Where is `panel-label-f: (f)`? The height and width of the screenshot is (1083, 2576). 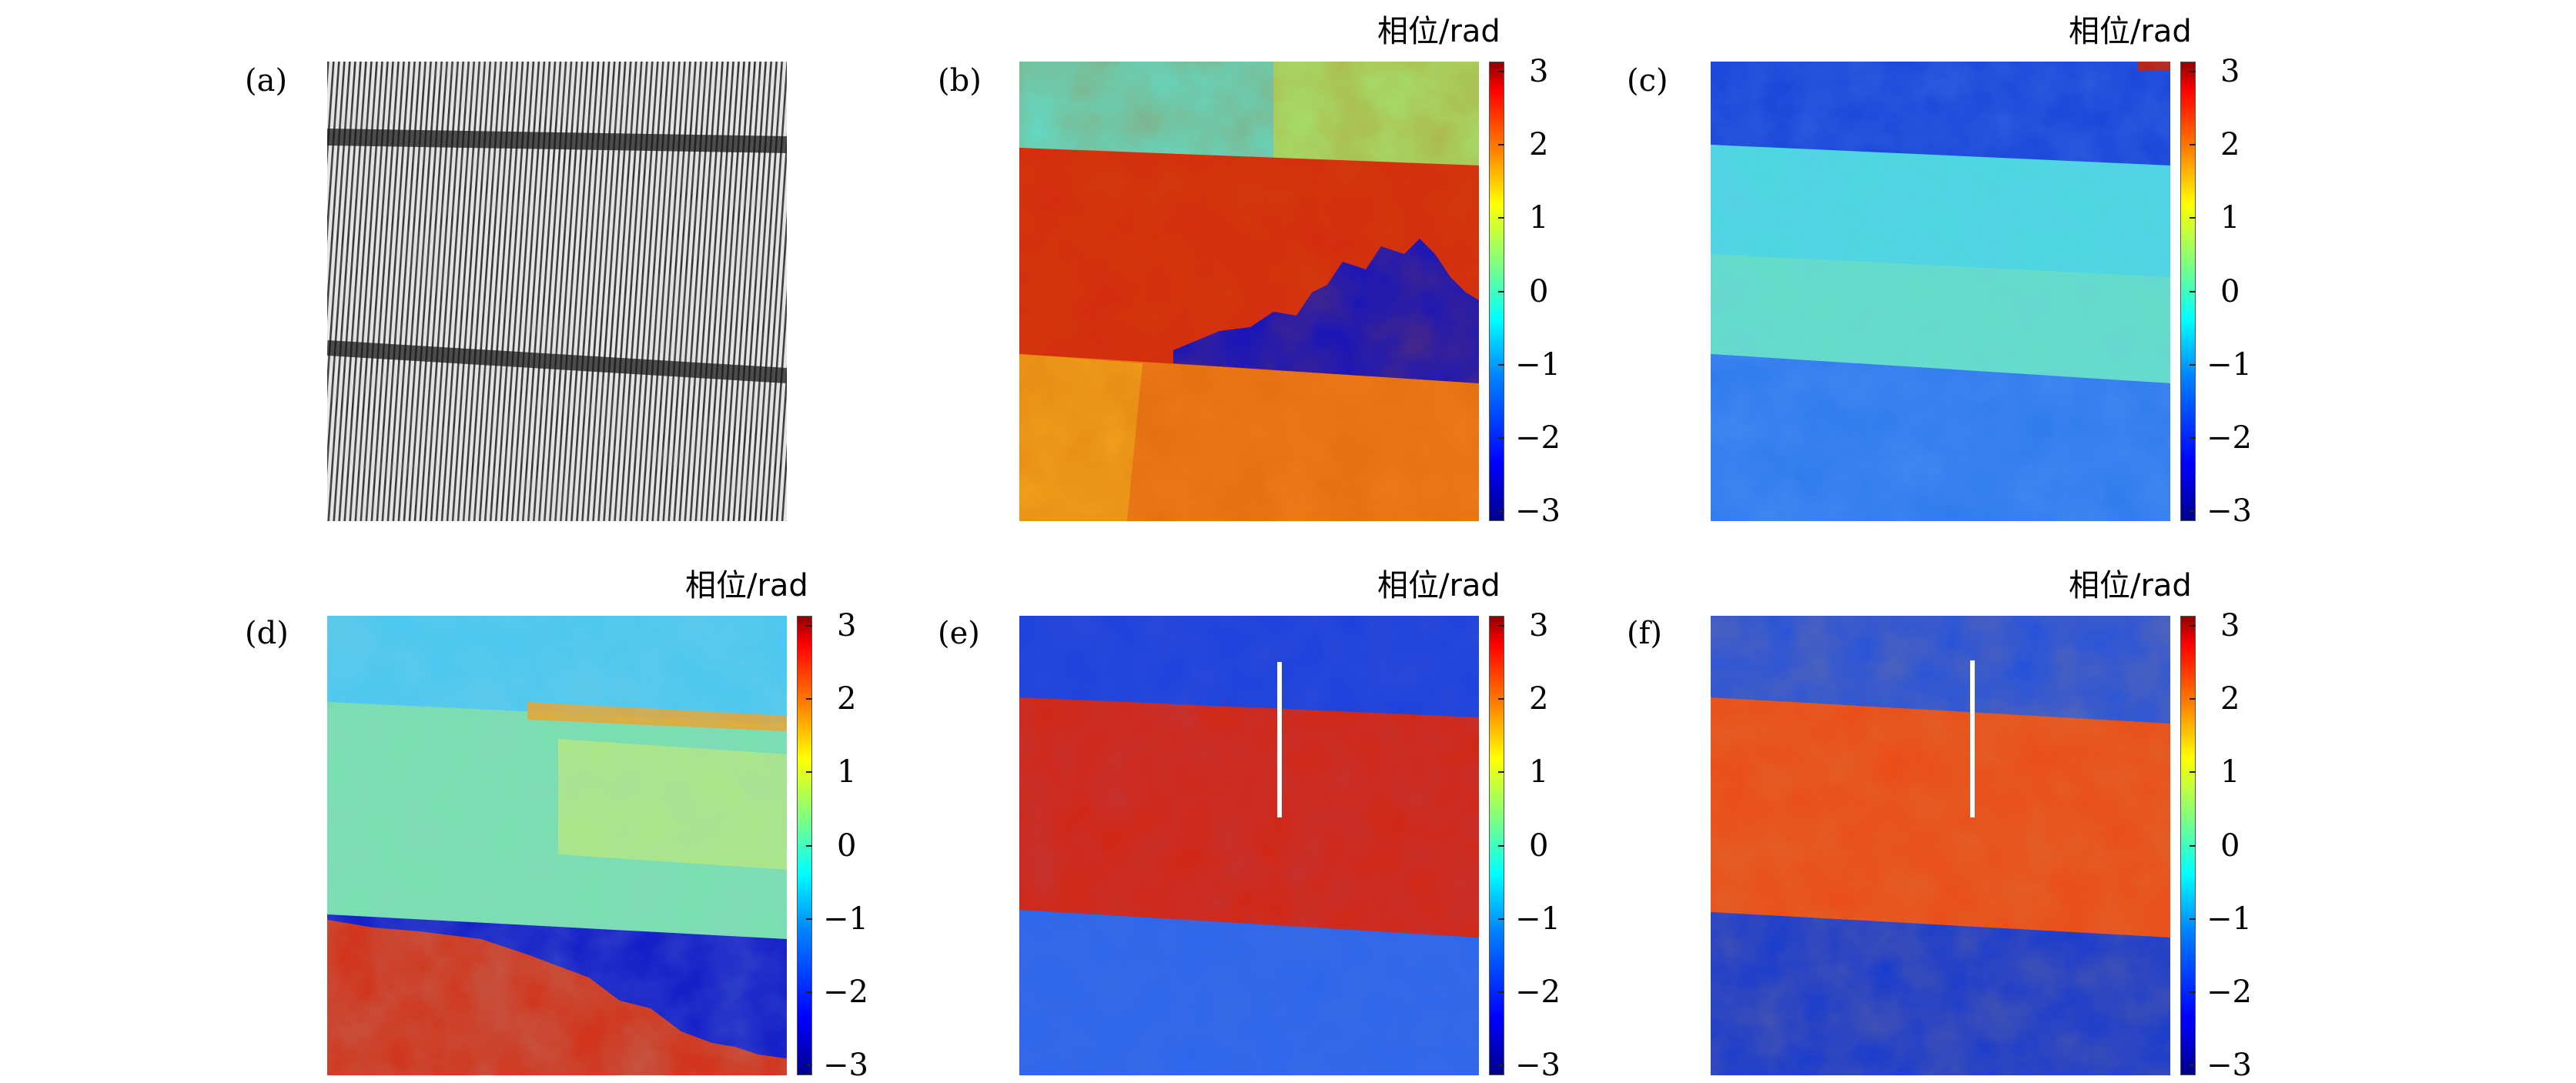
panel-label-f: (f) is located at coordinates (1645, 633).